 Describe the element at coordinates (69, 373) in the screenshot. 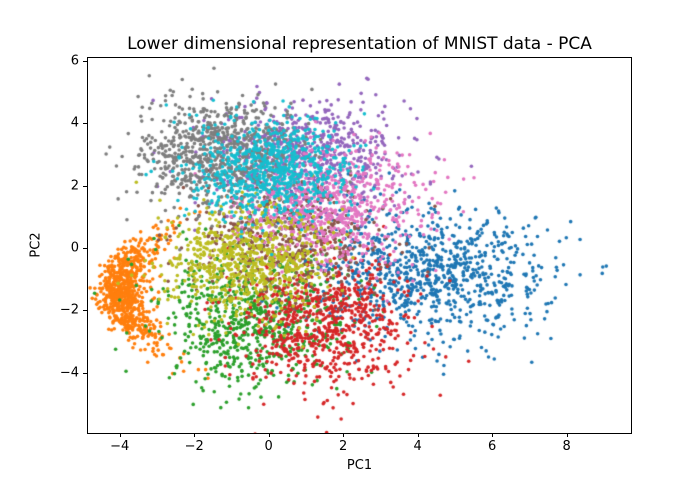

I see `y-tick-label: −4` at that location.